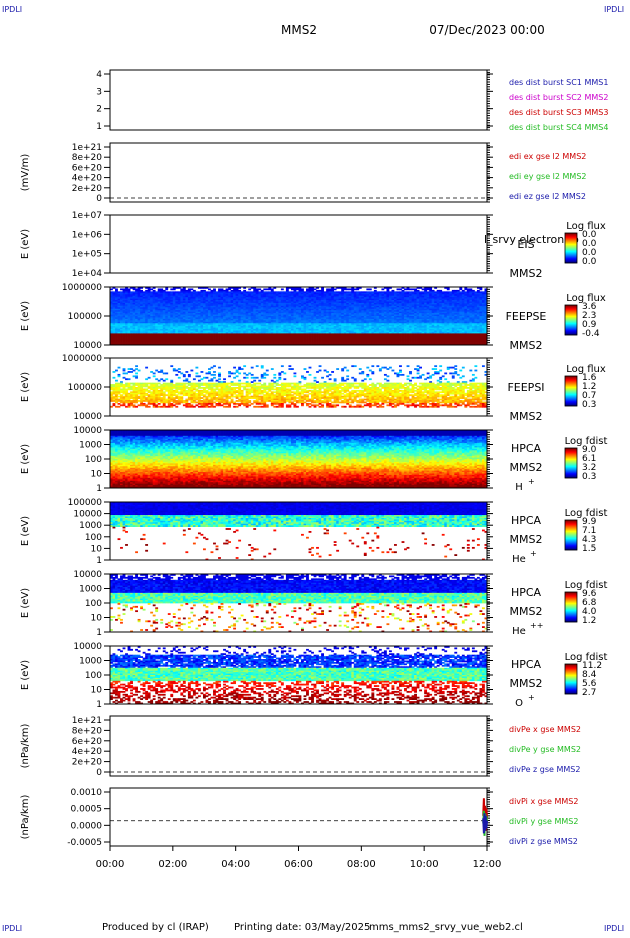 Image resolution: width=630 pixels, height=938 pixels. I want to click on legend-entry: des dist burst SC3 MMS3, so click(558, 112).